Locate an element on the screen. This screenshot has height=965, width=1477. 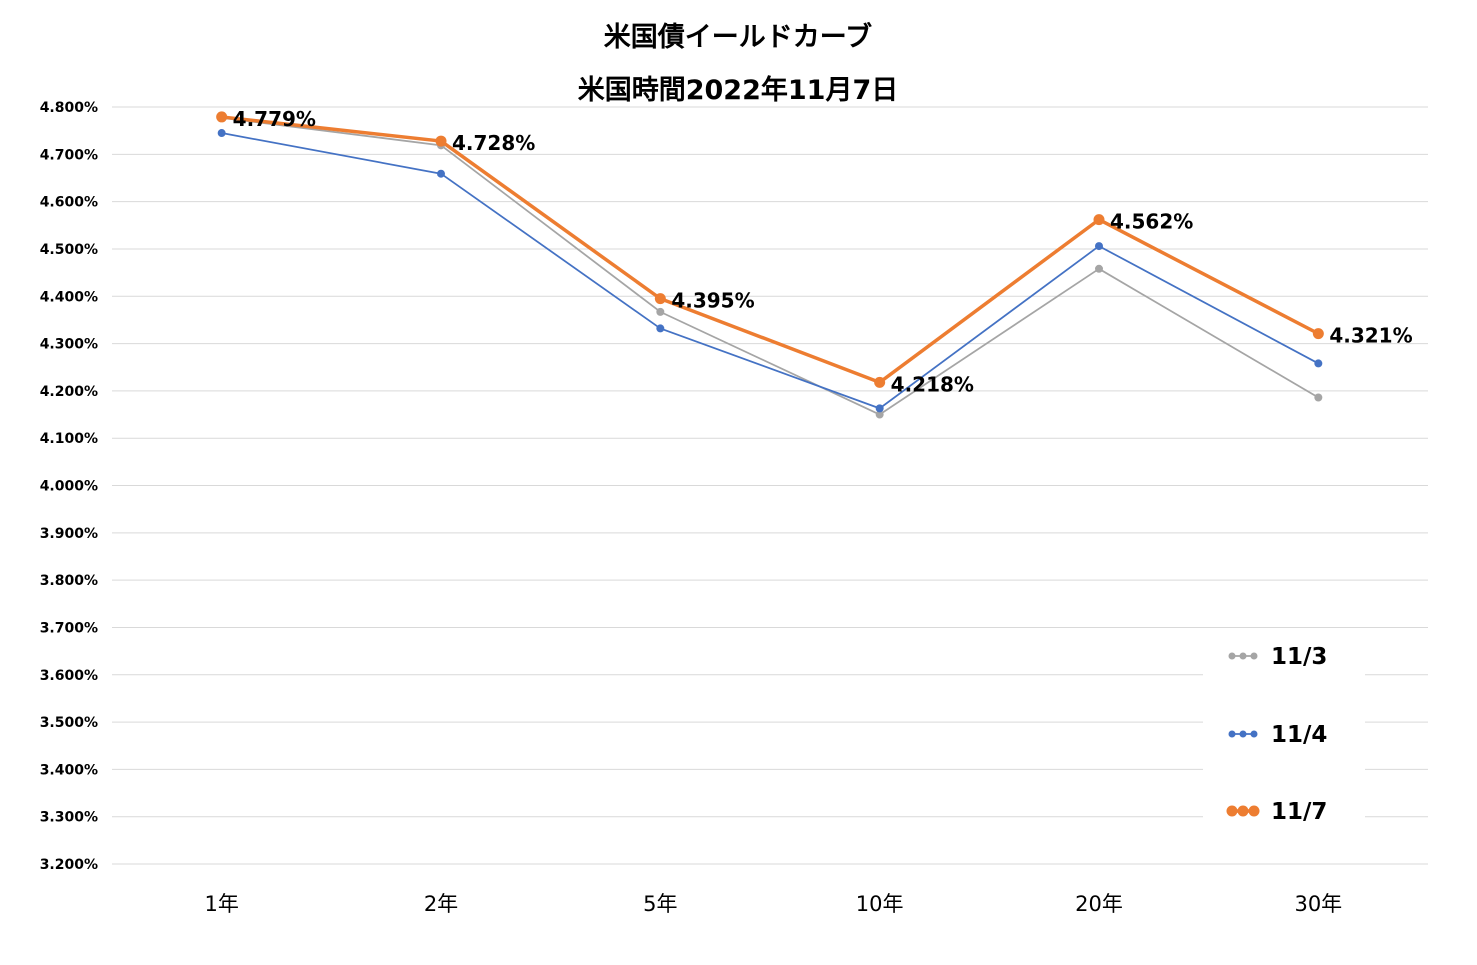
y-tick-label: 3.600% is located at coordinates (69, 676).